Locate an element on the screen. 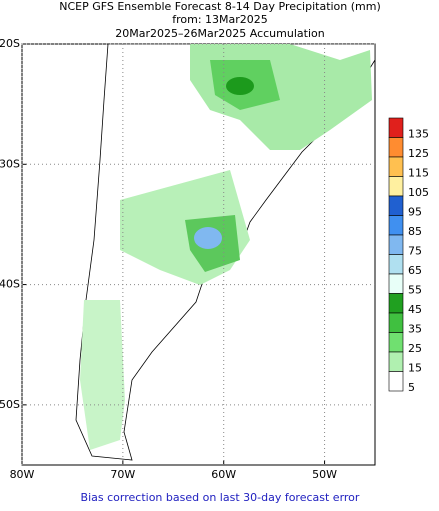  colorbar-label: 105 is located at coordinates (418, 192).